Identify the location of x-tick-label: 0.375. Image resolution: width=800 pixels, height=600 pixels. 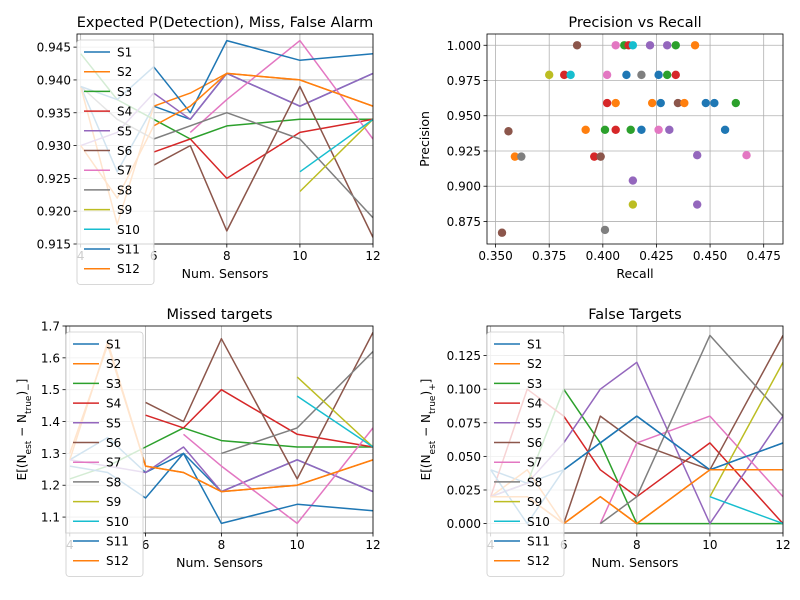
(549, 256).